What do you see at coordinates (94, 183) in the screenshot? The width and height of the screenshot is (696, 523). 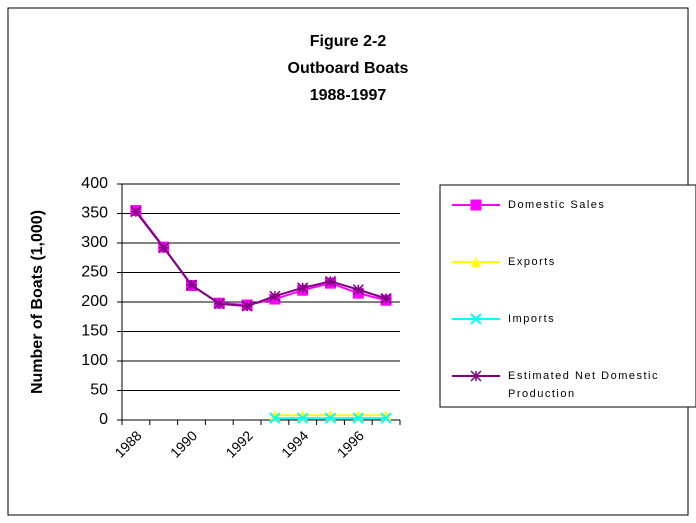 I see `y-tick-label: 400` at bounding box center [94, 183].